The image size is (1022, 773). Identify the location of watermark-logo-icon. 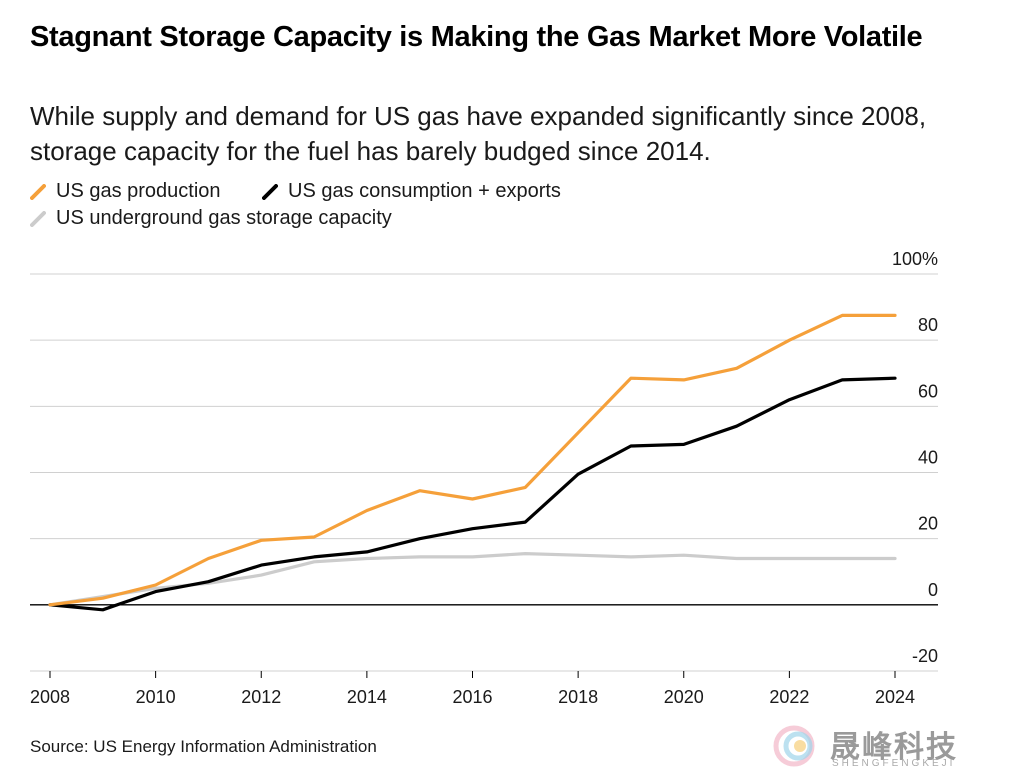
(794, 746).